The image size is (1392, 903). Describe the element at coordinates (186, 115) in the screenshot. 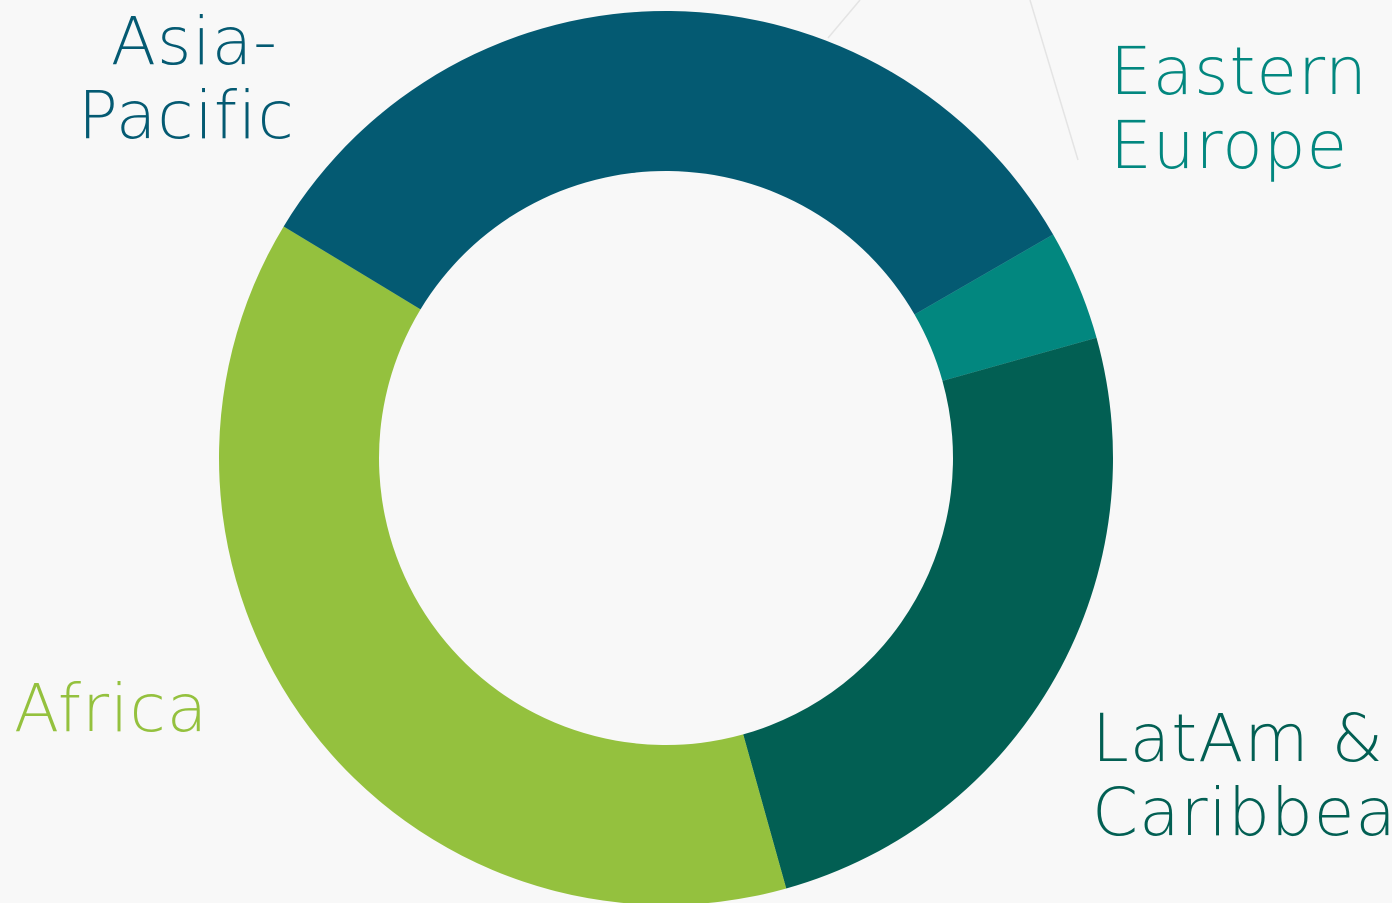

I see `label-line: Pacific` at that location.